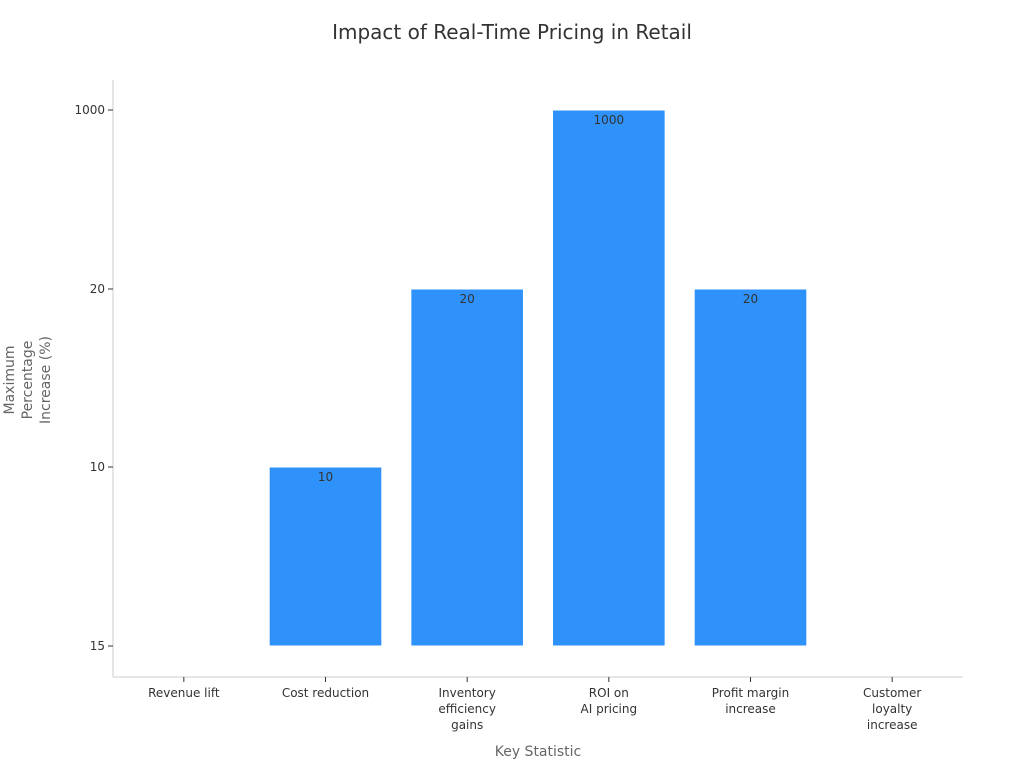 The height and width of the screenshot is (768, 1024). What do you see at coordinates (609, 120) in the screenshot?
I see `bar-data-label: 1000` at bounding box center [609, 120].